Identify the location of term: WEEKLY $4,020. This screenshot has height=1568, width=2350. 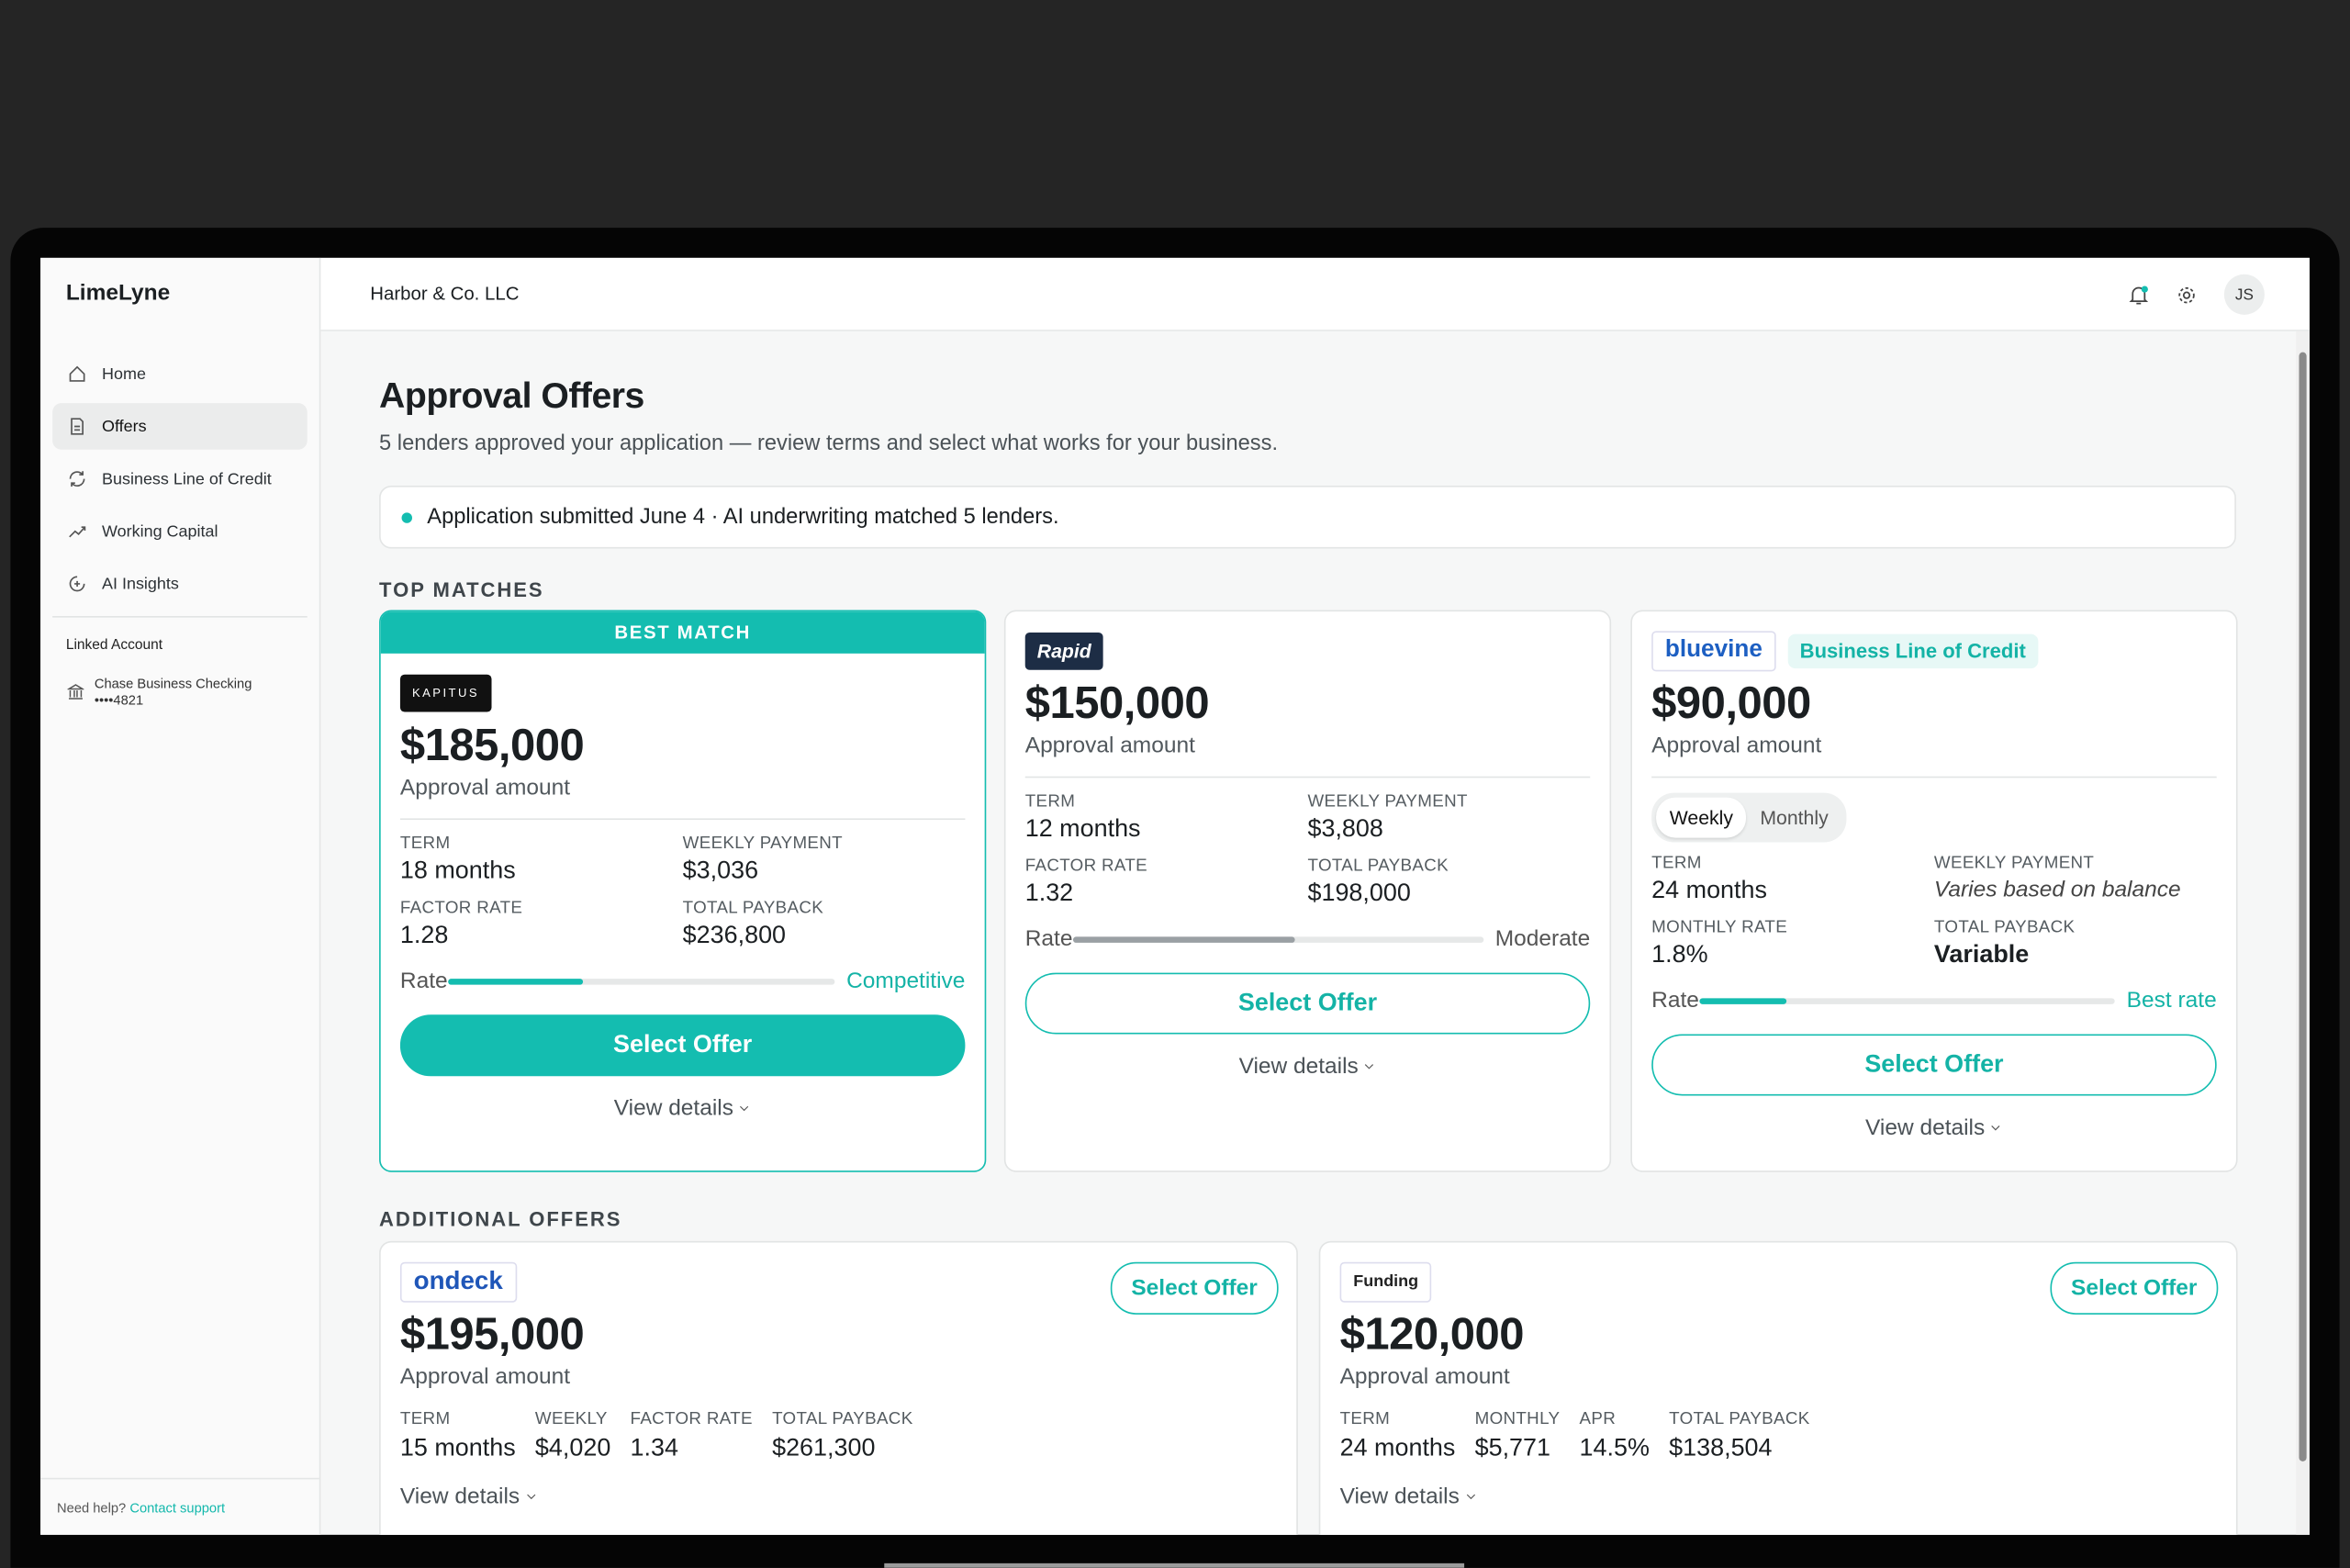
(572, 1436).